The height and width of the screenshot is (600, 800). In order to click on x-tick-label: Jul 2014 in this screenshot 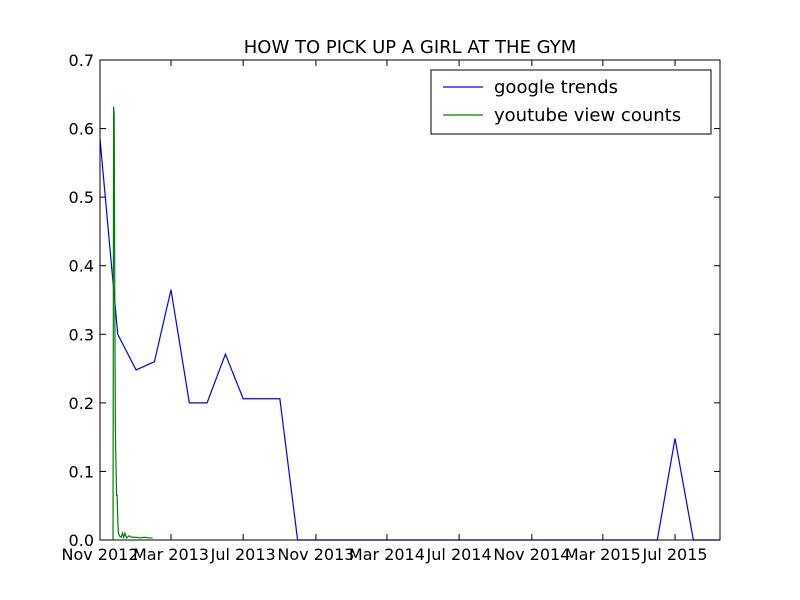, I will do `click(459, 554)`.